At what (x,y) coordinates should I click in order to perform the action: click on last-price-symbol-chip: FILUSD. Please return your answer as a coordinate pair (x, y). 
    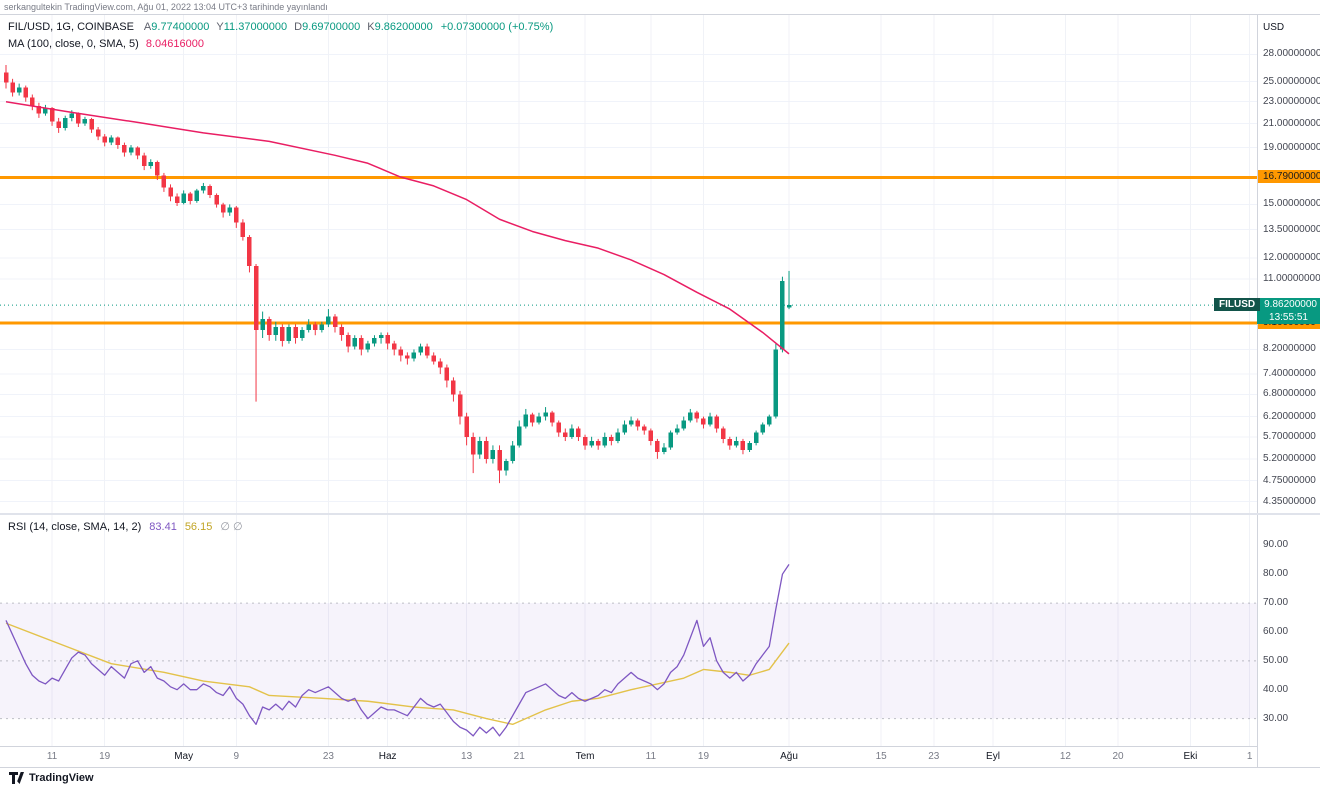
    Looking at the image, I should click on (1237, 305).